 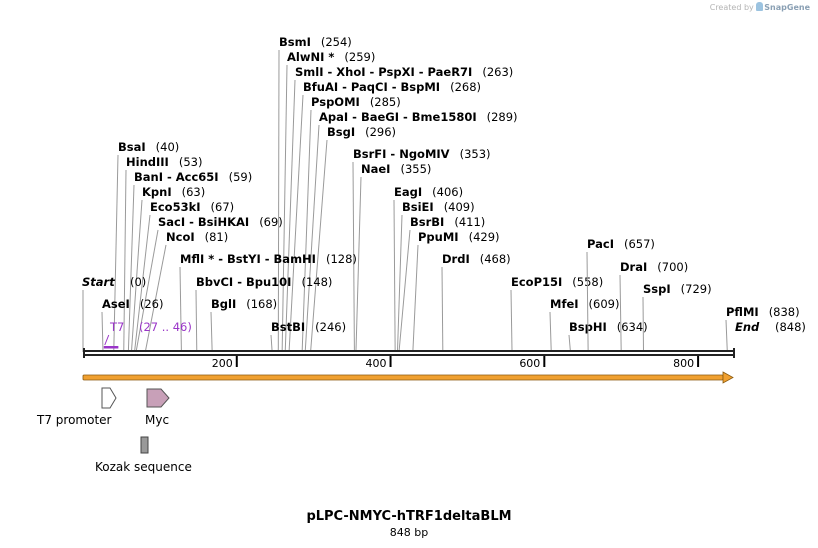 What do you see at coordinates (371, 87) in the screenshot?
I see `site-name: BfuAI - PaqCI - BspMI` at bounding box center [371, 87].